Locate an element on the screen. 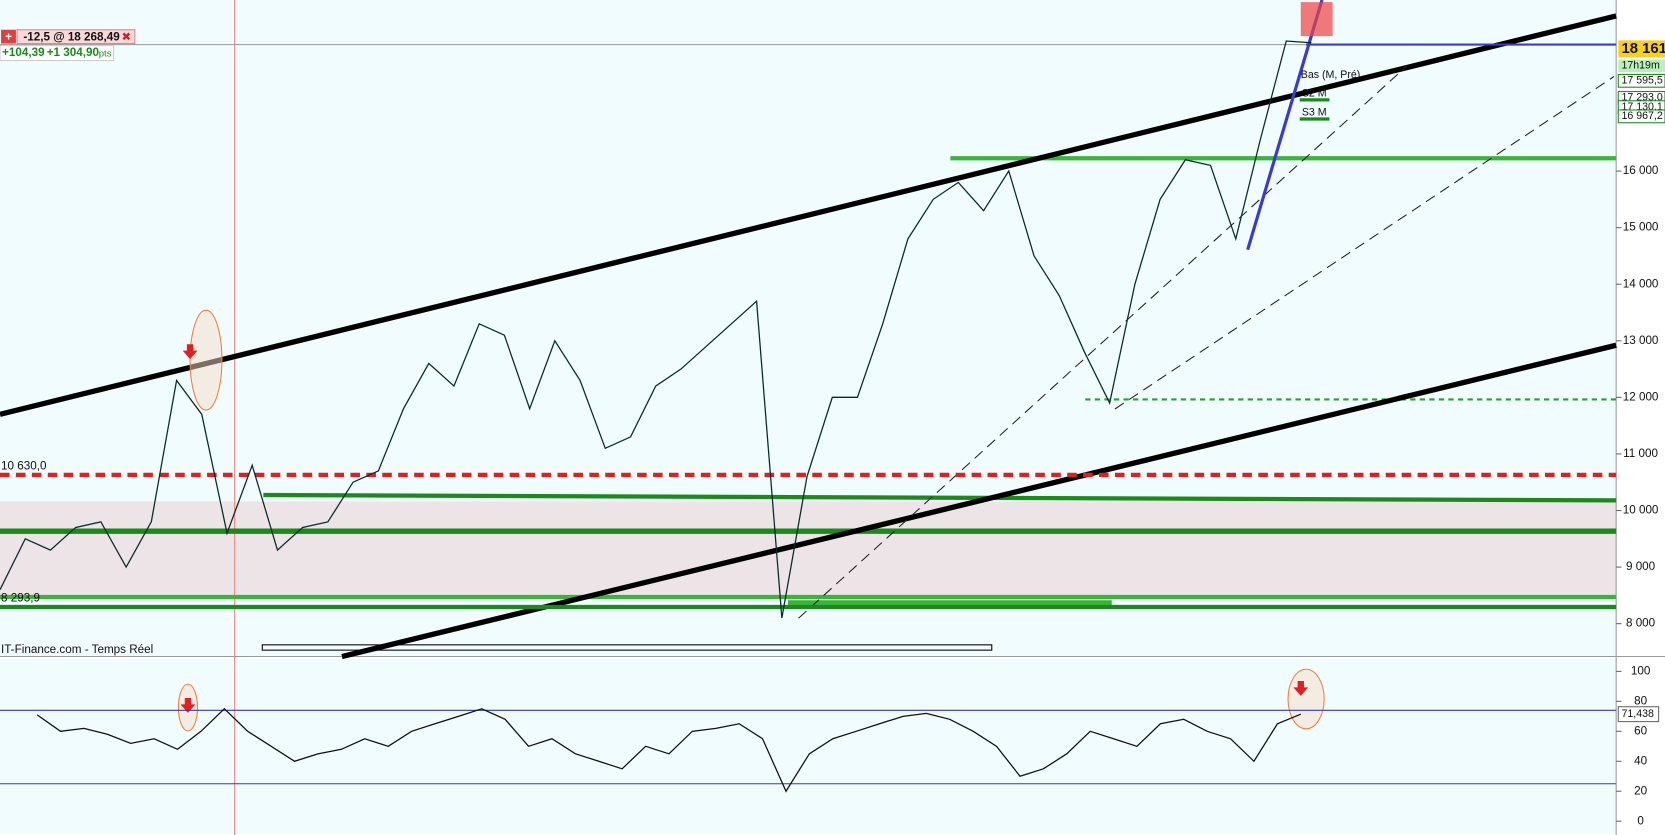 This screenshot has height=835, width=1665. pivot-label: S3 M is located at coordinates (1314, 112).